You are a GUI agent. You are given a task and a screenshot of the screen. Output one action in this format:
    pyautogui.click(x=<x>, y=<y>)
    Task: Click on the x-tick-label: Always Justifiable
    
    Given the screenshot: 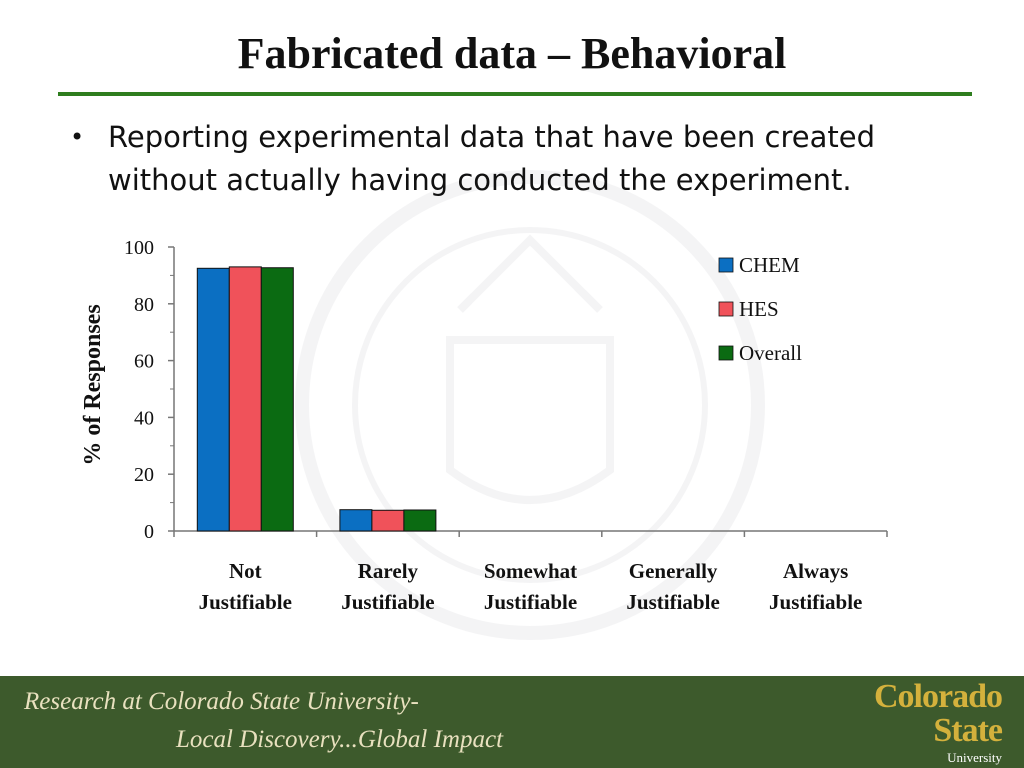 What is the action you would take?
    pyautogui.click(x=815, y=586)
    